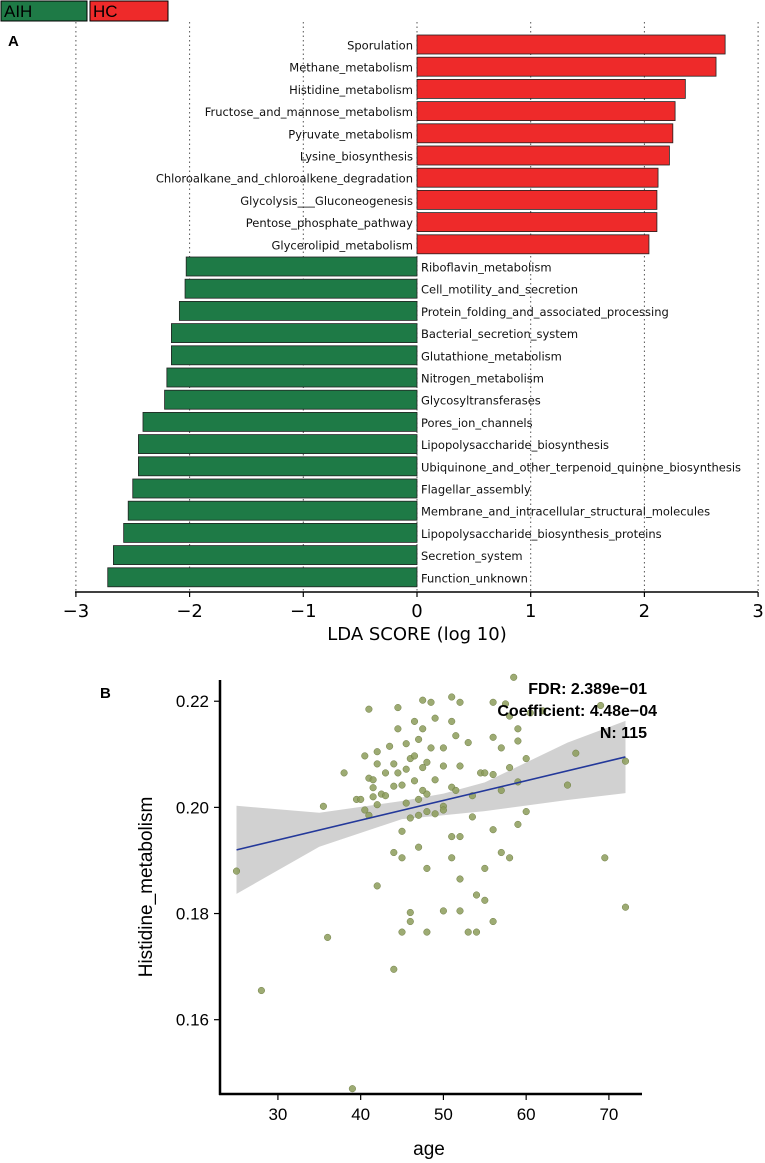  What do you see at coordinates (526, 1114) in the screenshot?
I see `x-tick-label: 60` at bounding box center [526, 1114].